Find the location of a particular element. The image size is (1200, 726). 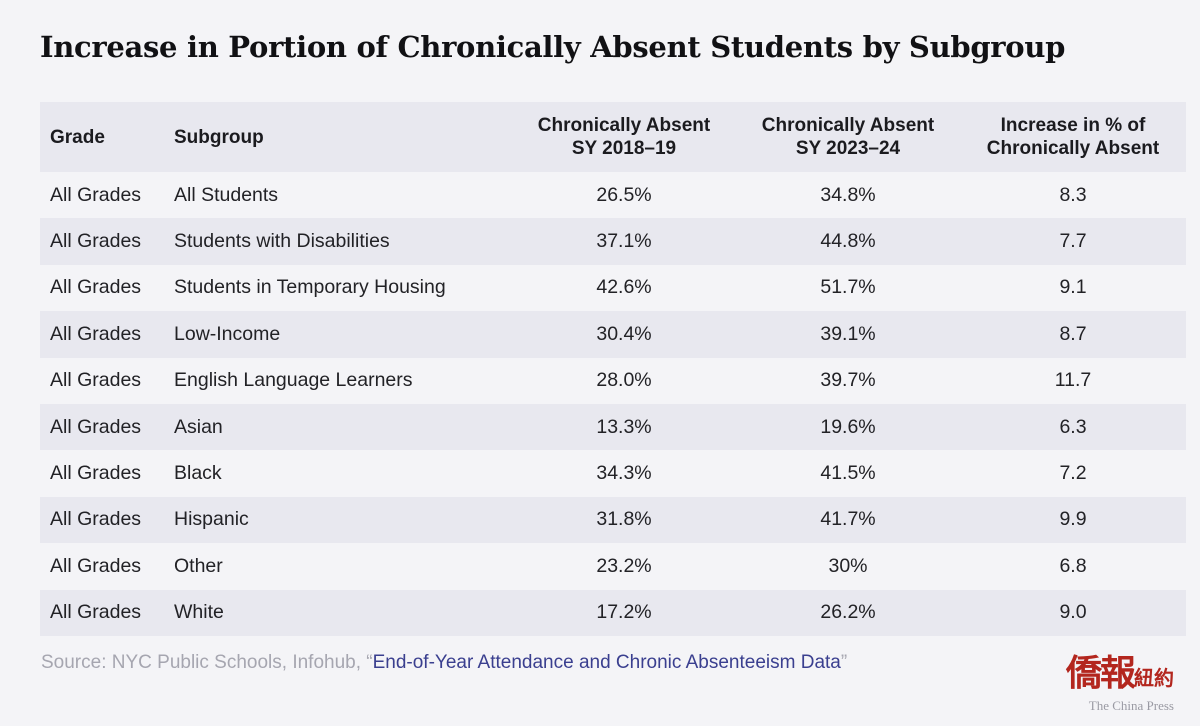

cell-sy2023: 34.8% is located at coordinates (848, 195).